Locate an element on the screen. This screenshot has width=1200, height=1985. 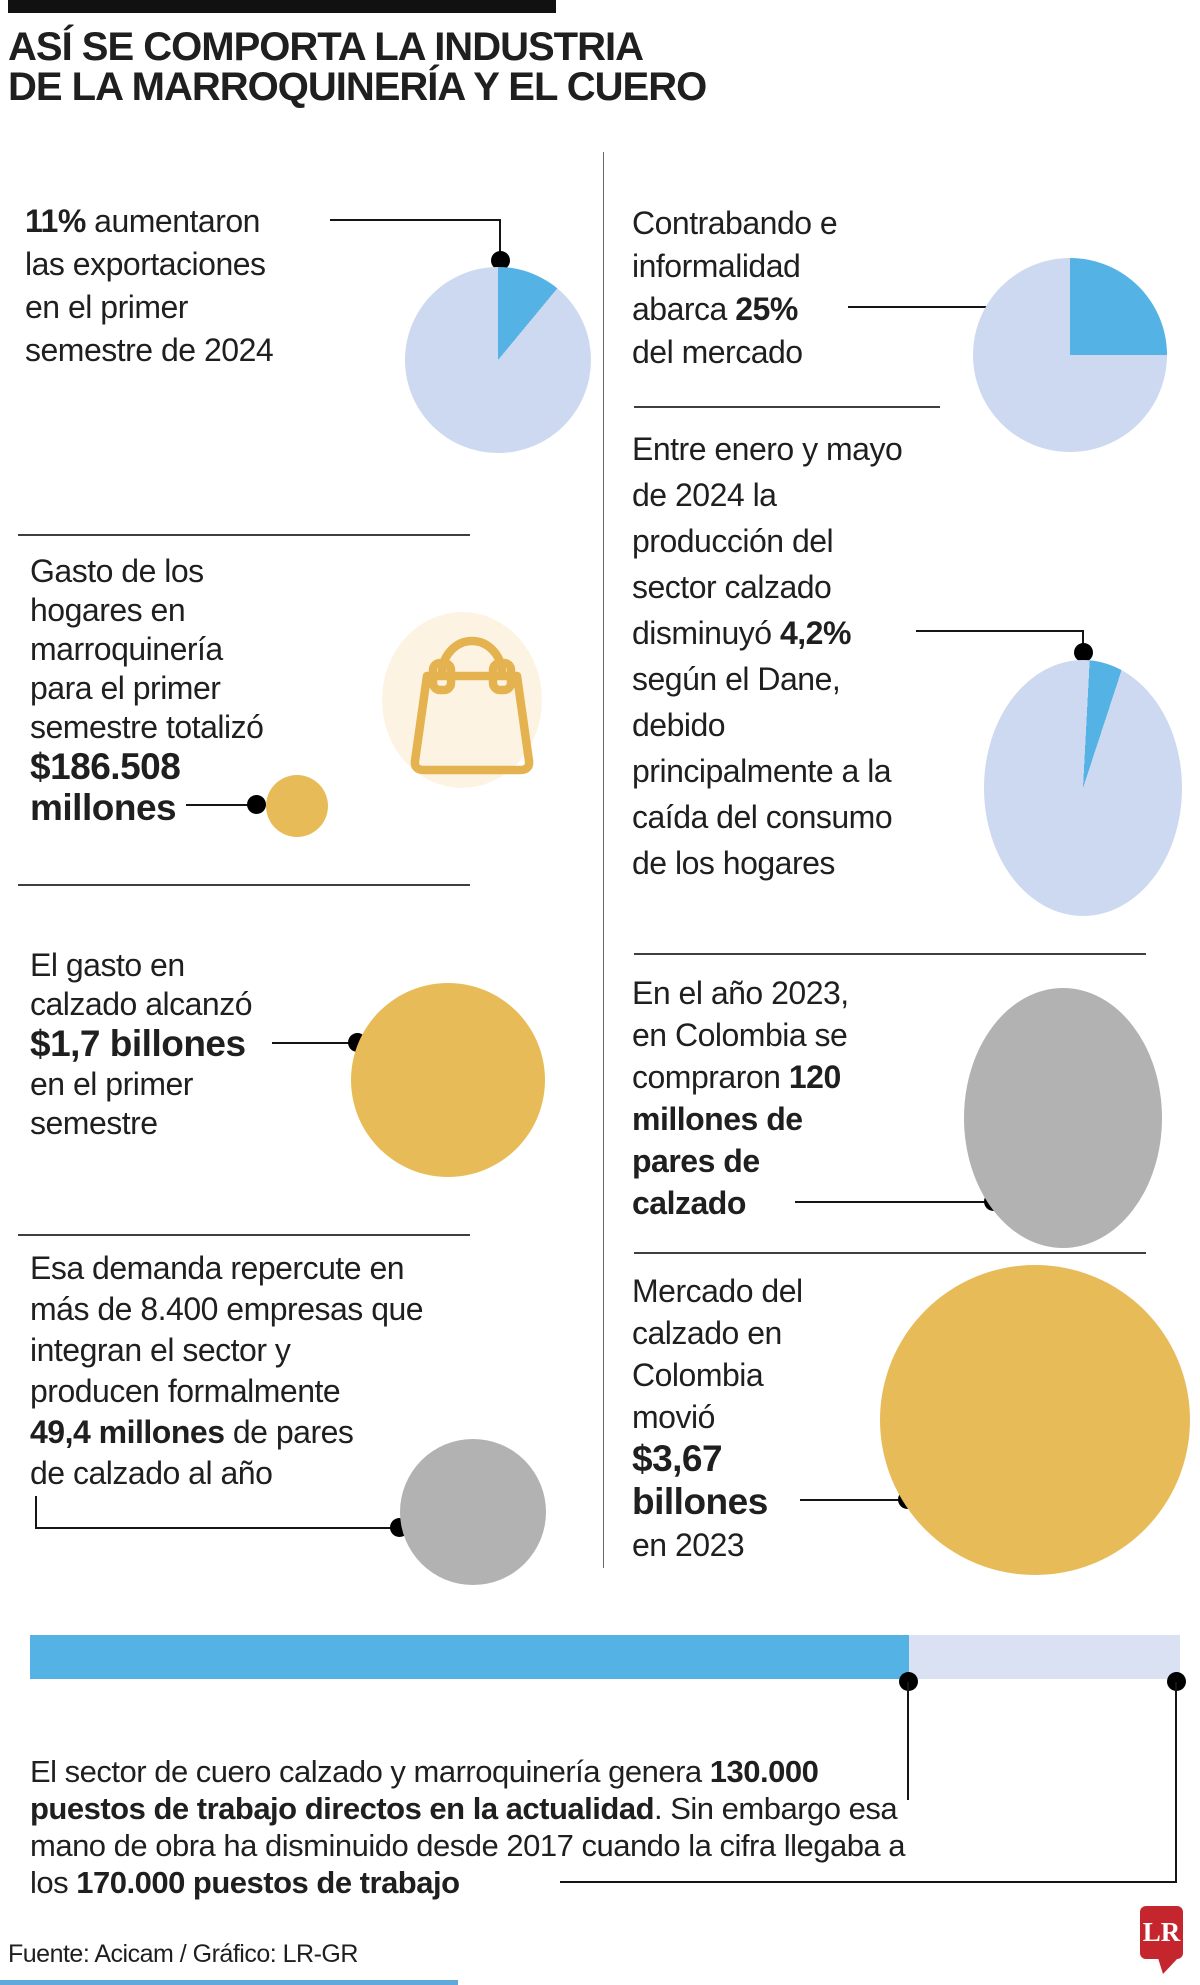
bubble-marroquineria is located at coordinates (297, 806).